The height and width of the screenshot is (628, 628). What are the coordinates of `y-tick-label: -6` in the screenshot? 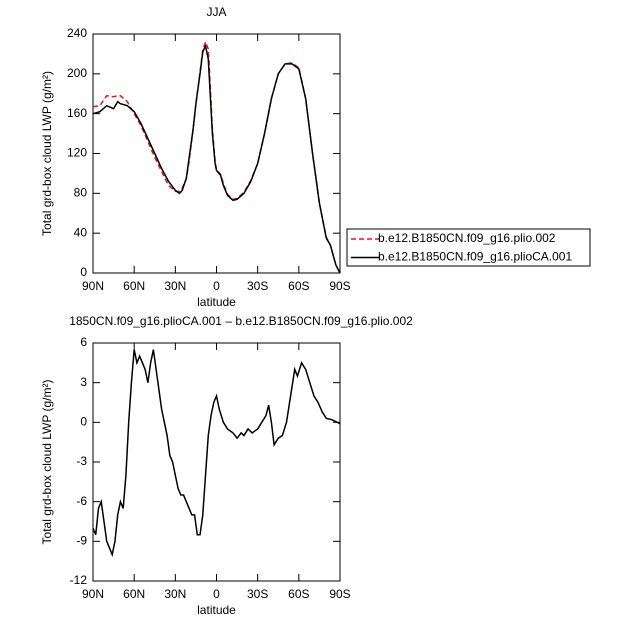 It's located at (81, 501).